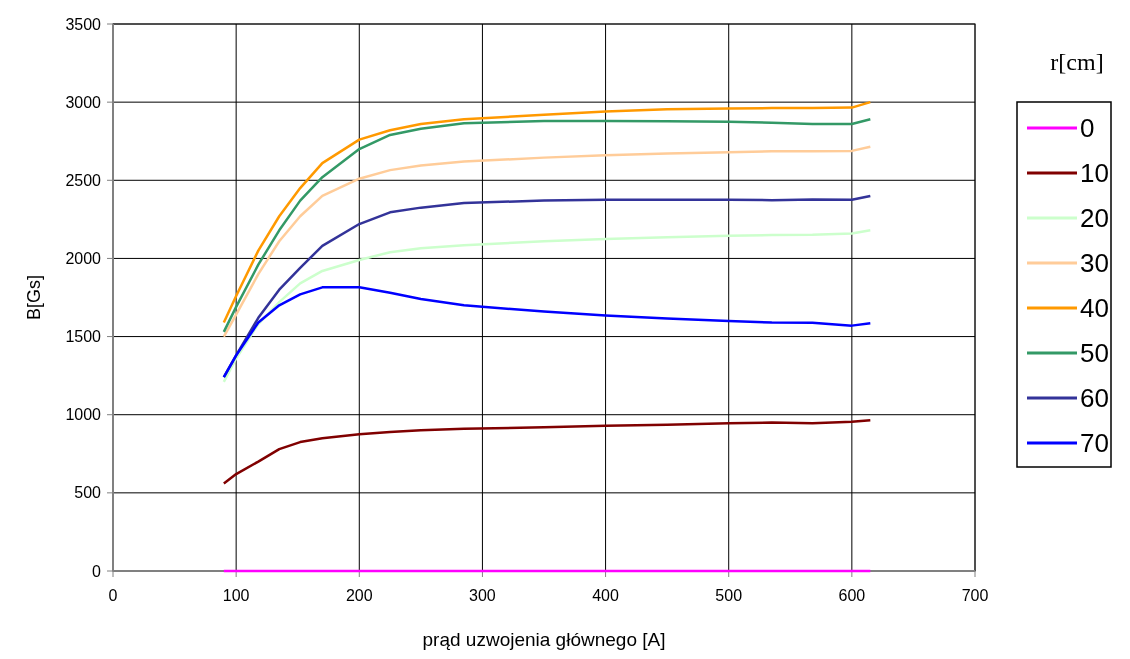 The width and height of the screenshot is (1130, 659). I want to click on y-axis-title: B[Gs], so click(34, 297).